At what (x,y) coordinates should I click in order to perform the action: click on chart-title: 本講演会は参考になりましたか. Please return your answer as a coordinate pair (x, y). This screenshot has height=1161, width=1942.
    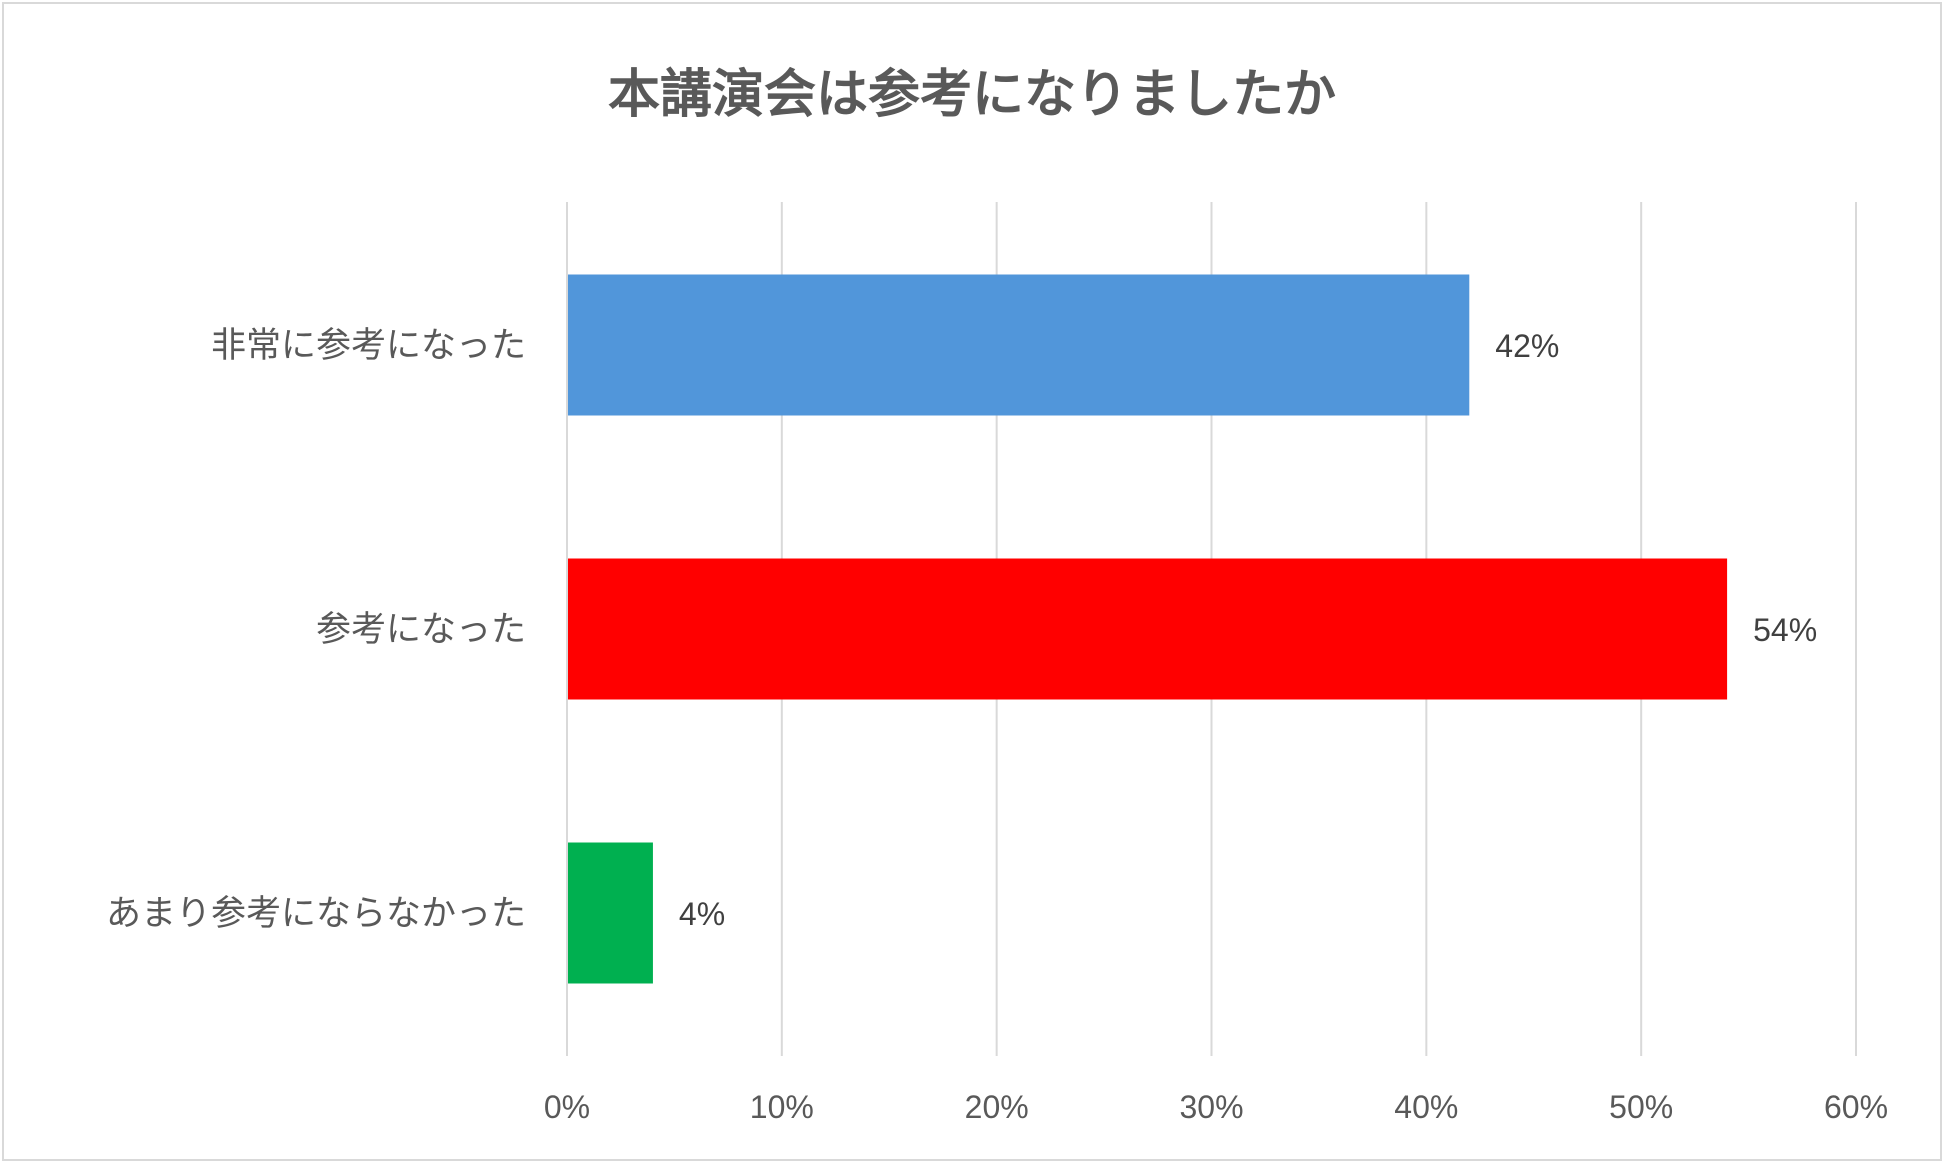
    Looking at the image, I should click on (972, 95).